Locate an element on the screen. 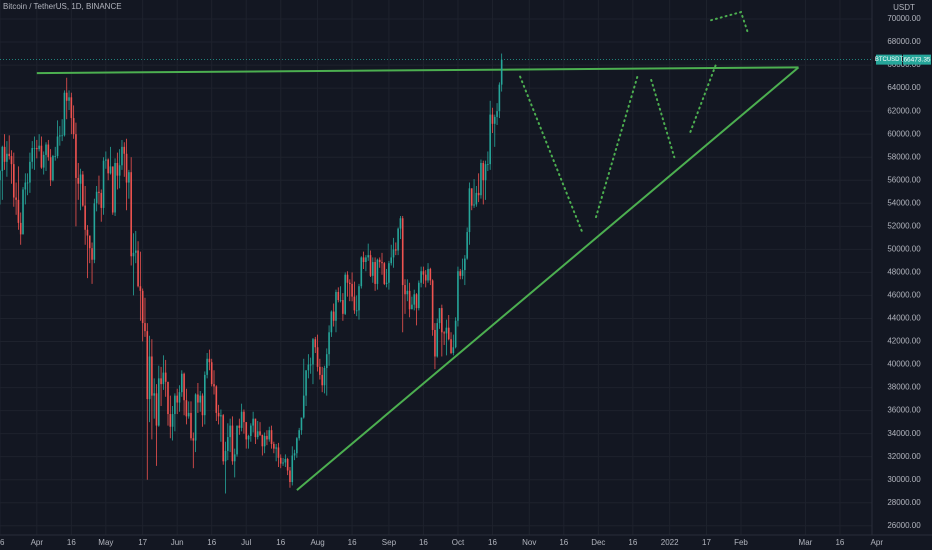  y-tick-label: 50000.00 is located at coordinates (904, 248).